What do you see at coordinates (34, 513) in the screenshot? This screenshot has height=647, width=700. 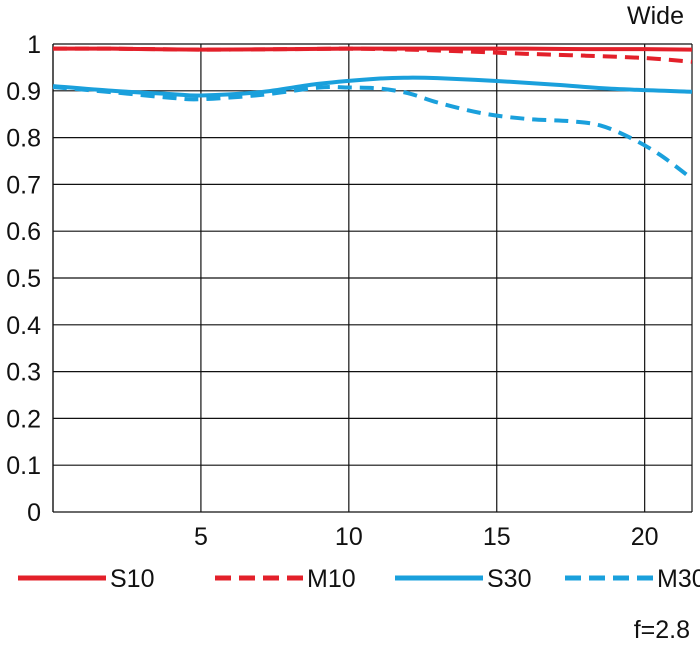 I see `y-tick-label: 0` at bounding box center [34, 513].